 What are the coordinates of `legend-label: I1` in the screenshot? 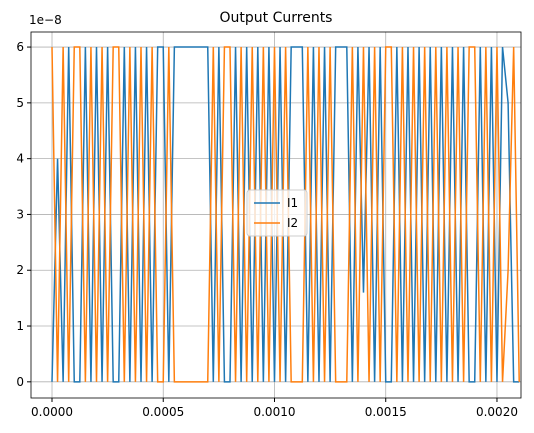 It's located at (292, 203).